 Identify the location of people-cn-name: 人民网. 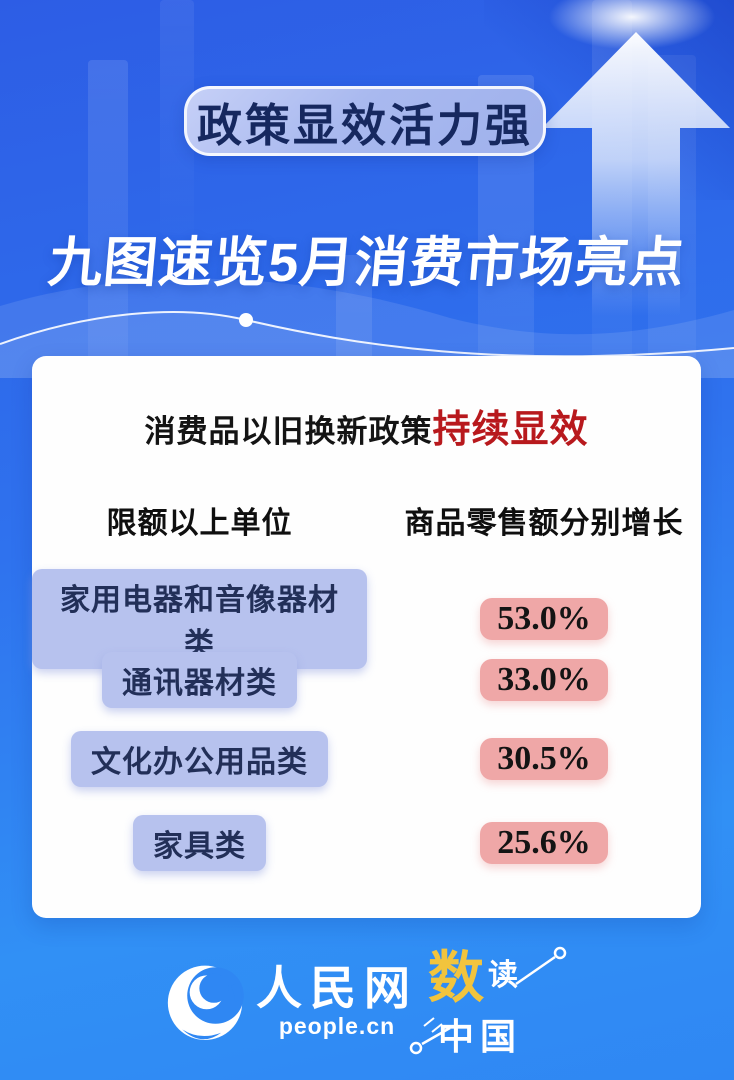
(337, 988).